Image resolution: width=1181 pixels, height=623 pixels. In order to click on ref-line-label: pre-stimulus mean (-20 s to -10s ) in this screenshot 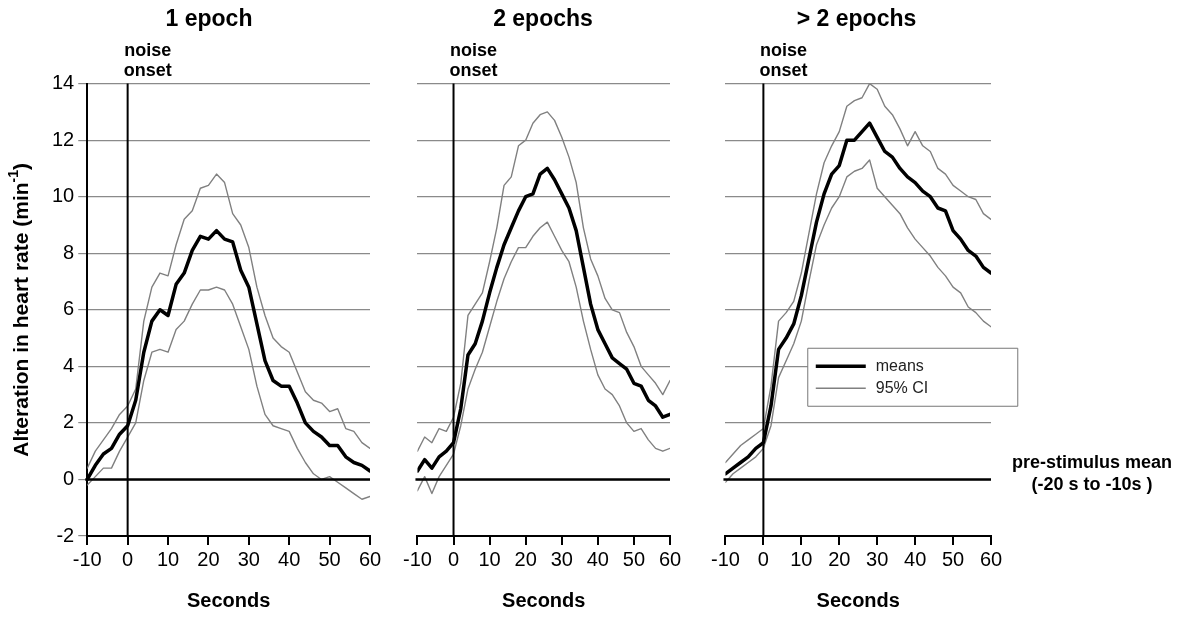, I will do `click(1092, 473)`.